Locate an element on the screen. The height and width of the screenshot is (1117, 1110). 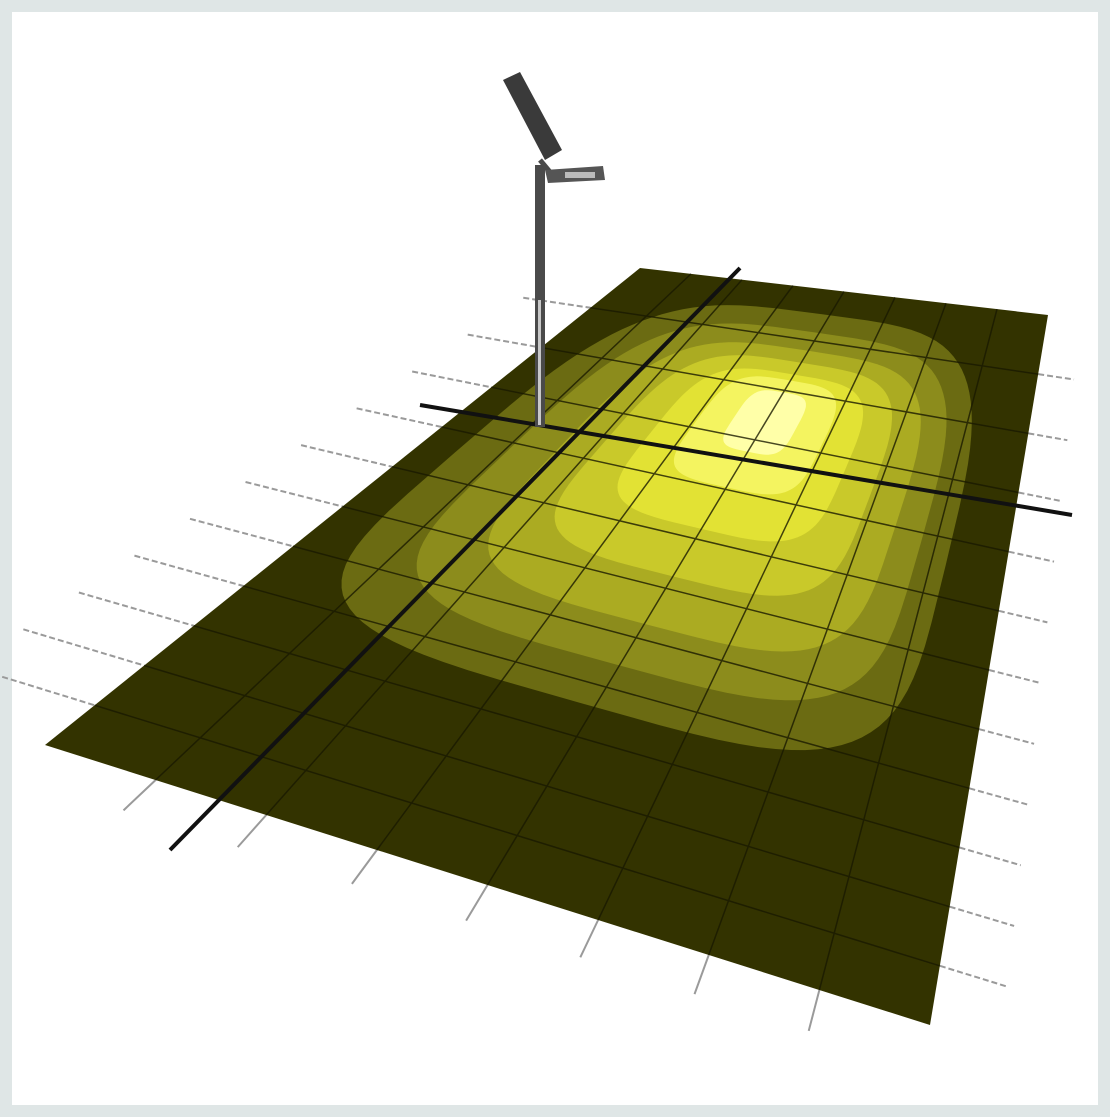
pole is located at coordinates (540, 296).